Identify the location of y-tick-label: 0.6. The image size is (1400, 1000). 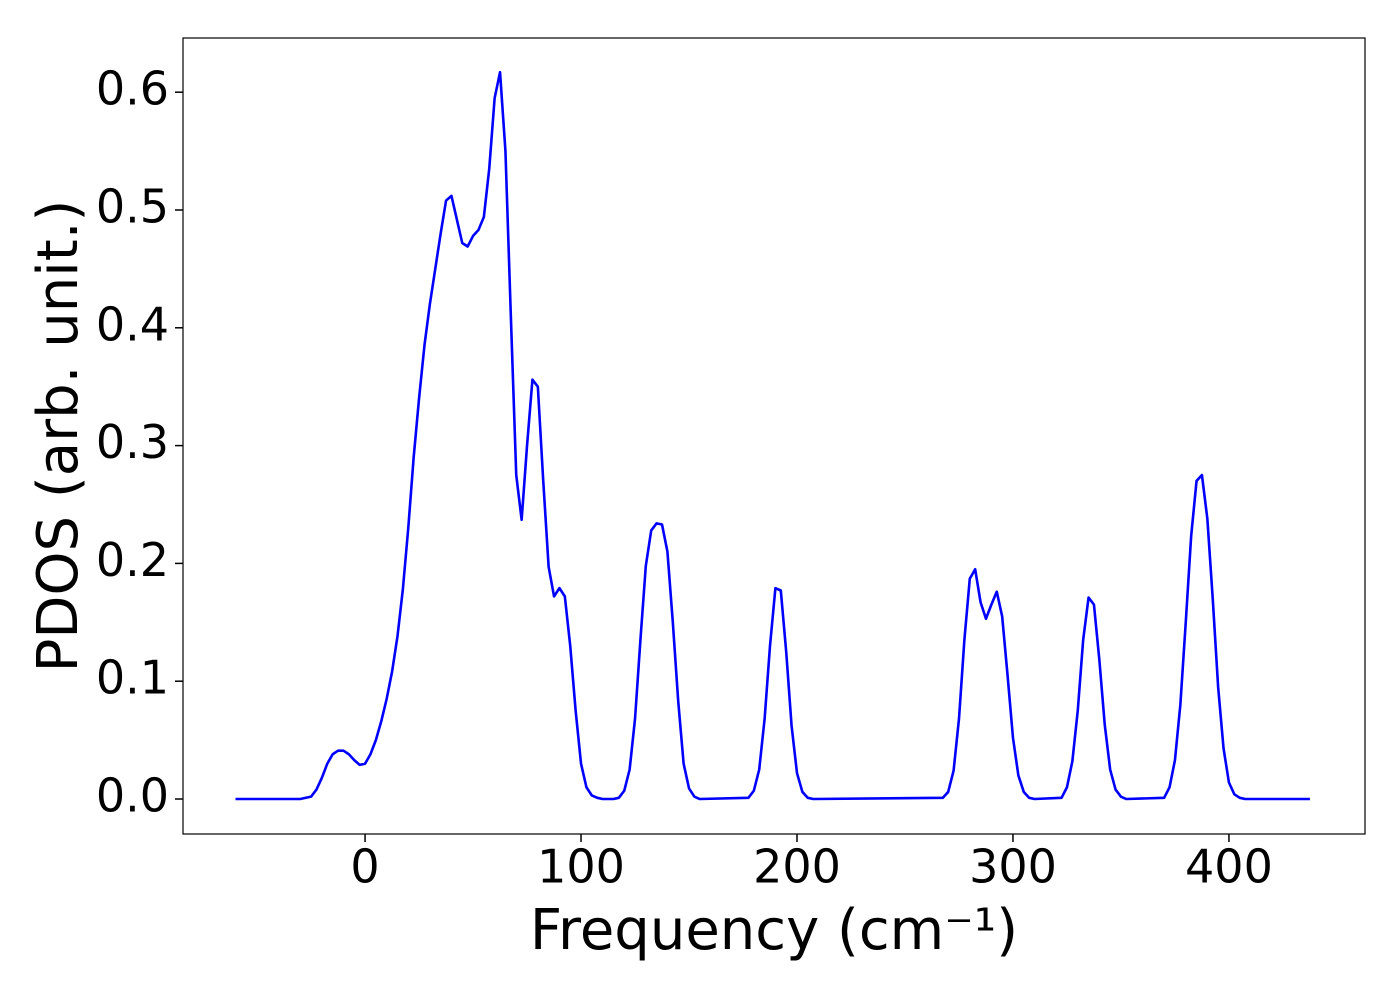
(132, 89).